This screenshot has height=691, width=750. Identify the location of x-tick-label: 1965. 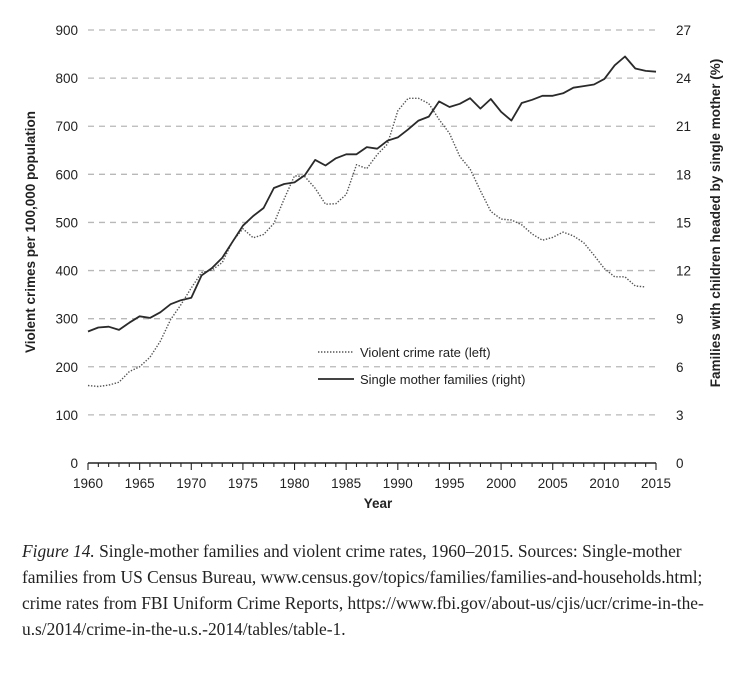
(140, 483).